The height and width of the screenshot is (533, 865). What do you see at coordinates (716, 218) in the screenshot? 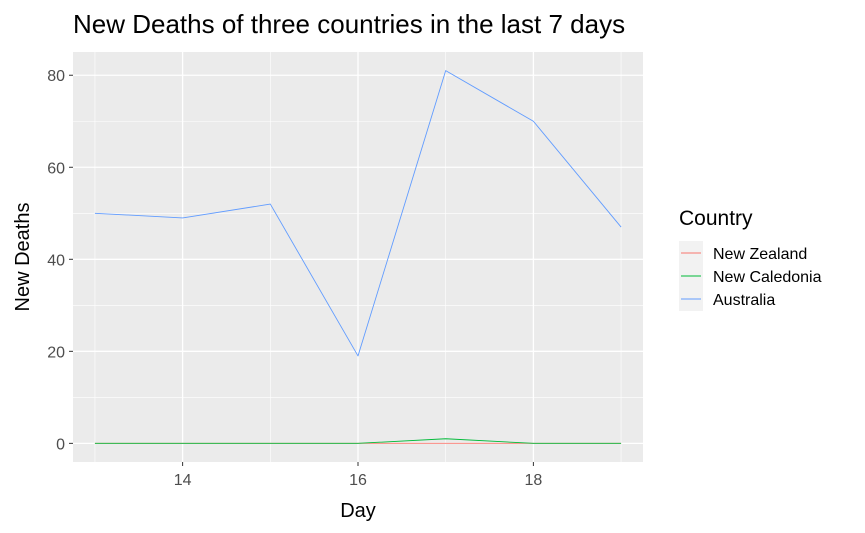
I see `legend-title: Country` at bounding box center [716, 218].